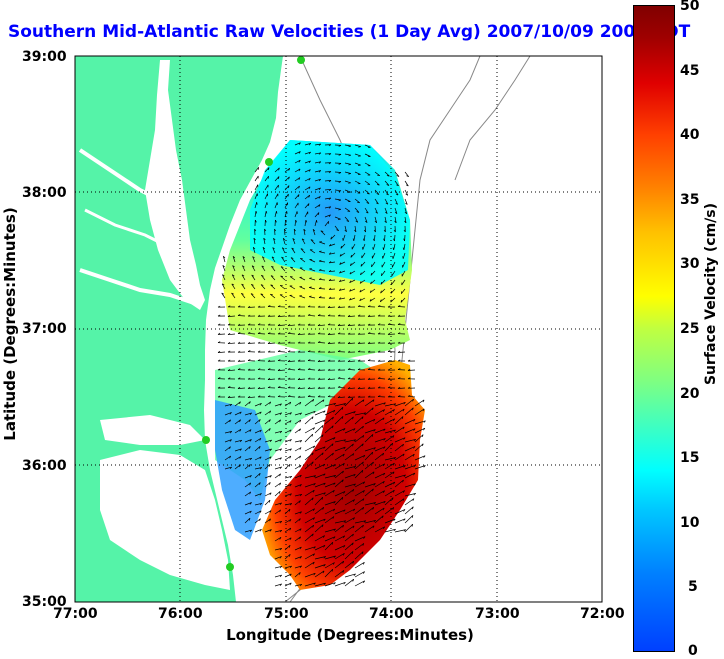 The image size is (724, 659). I want to click on station-markers, so click(253, 313).